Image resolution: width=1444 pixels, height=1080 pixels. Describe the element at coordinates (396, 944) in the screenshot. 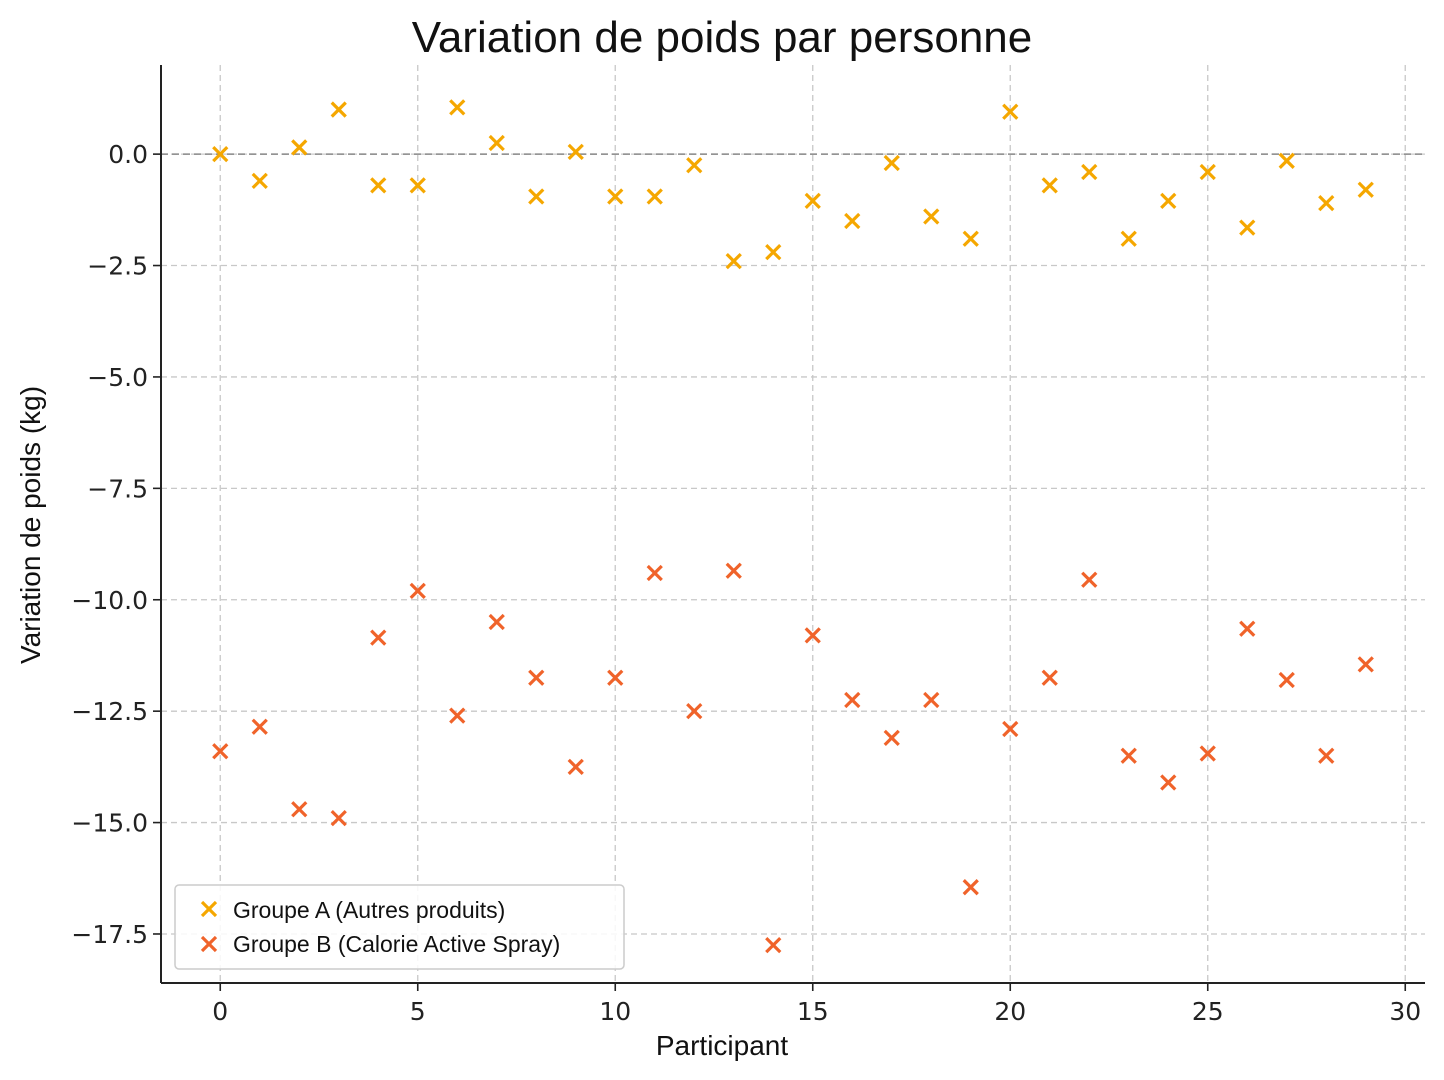

I see `legend-label-groupe-b: Groupe B (Calorie Active Spray)` at that location.